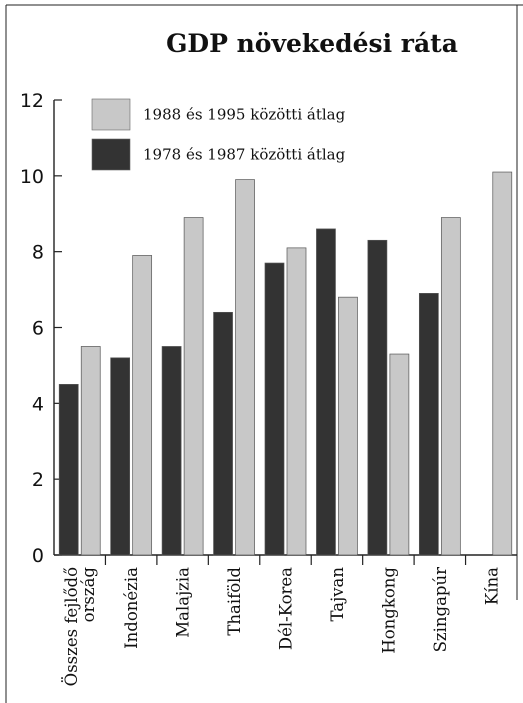 This screenshot has height=703, width=523. I want to click on x-category-label: Kína, so click(491, 586).